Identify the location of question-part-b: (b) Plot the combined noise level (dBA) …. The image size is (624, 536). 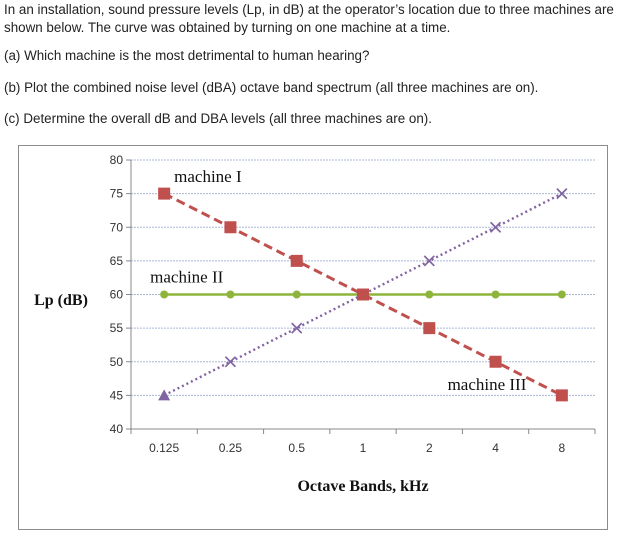
(271, 87).